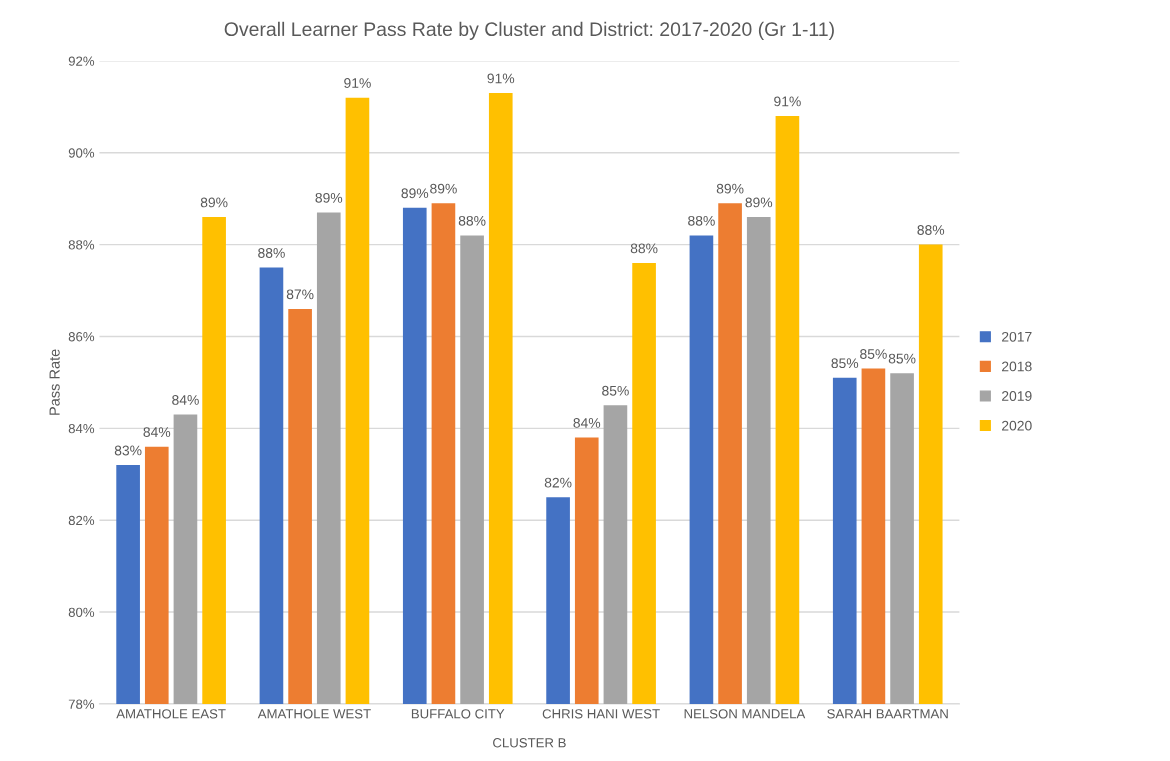 This screenshot has height=761, width=1170. What do you see at coordinates (171, 714) in the screenshot?
I see `x-tick-label: AMATHOLE EAST` at bounding box center [171, 714].